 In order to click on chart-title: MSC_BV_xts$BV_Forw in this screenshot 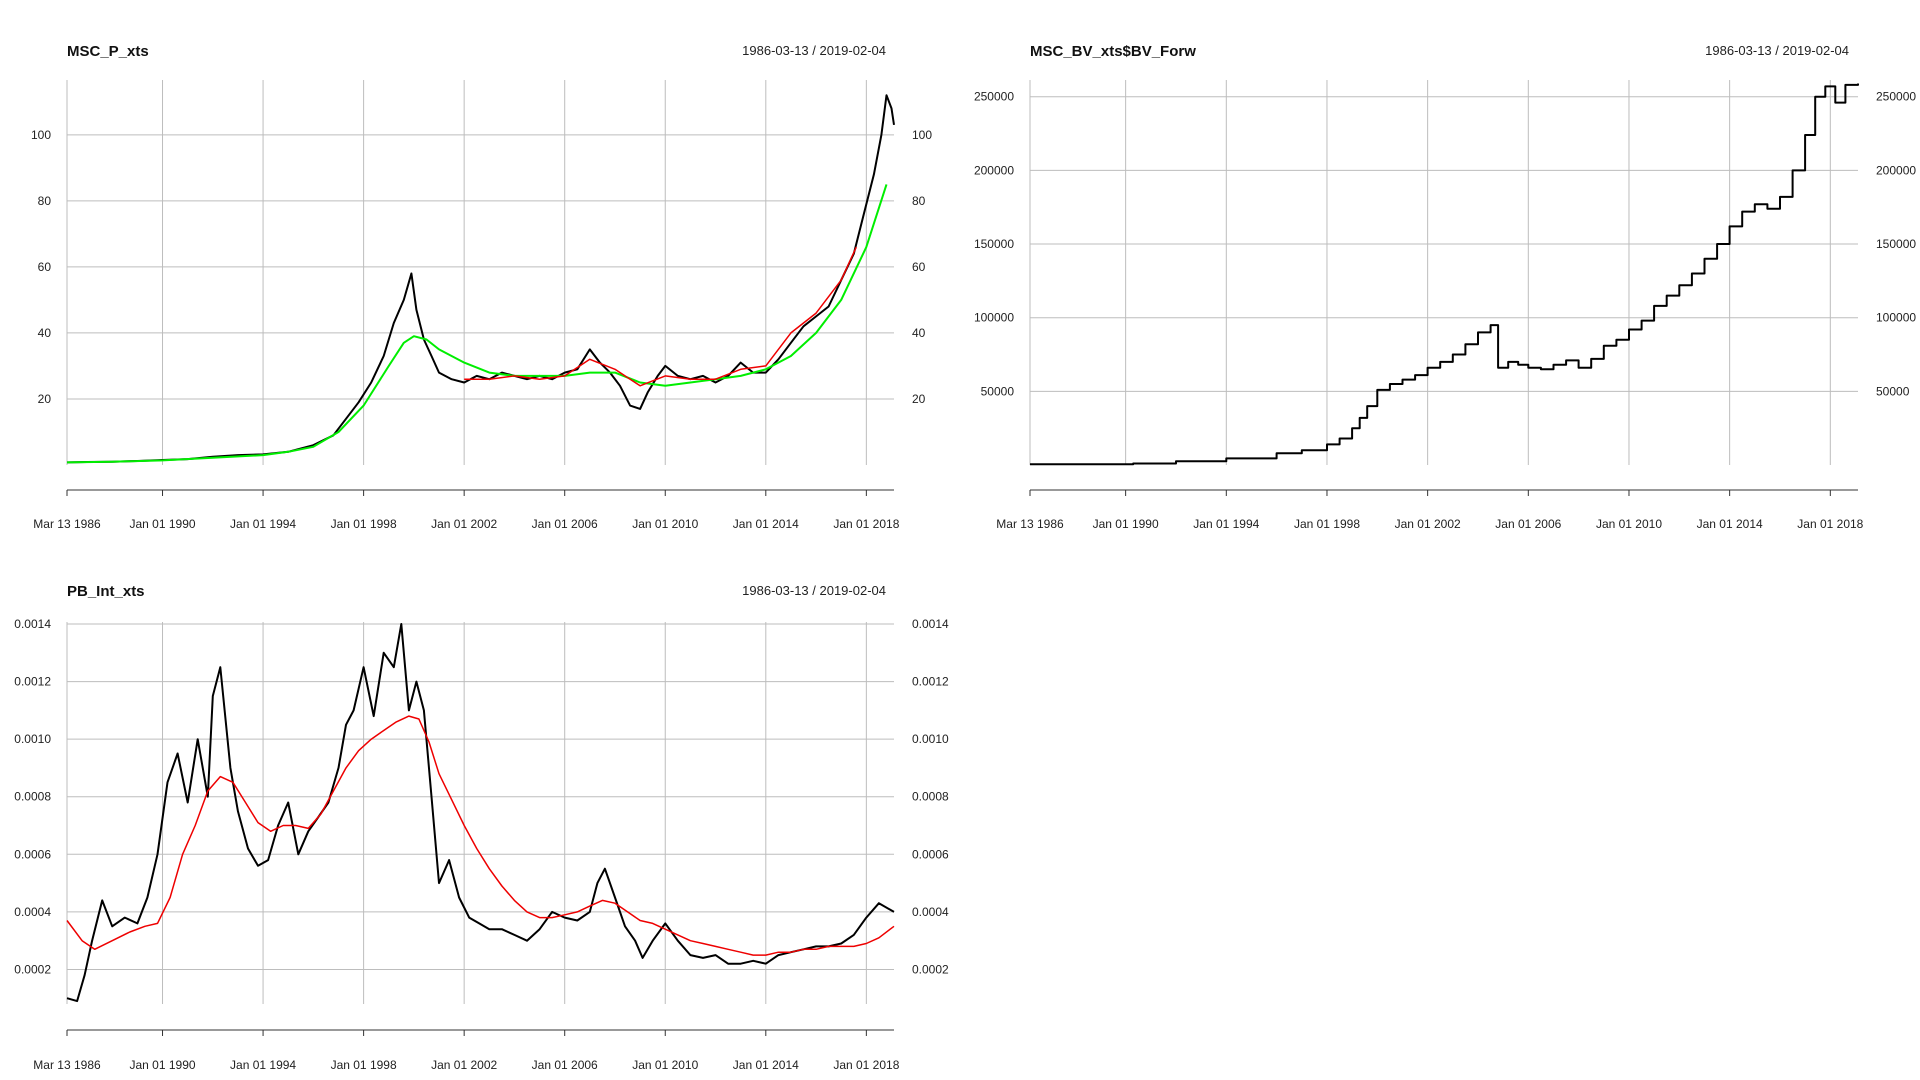, I will do `click(1113, 51)`.